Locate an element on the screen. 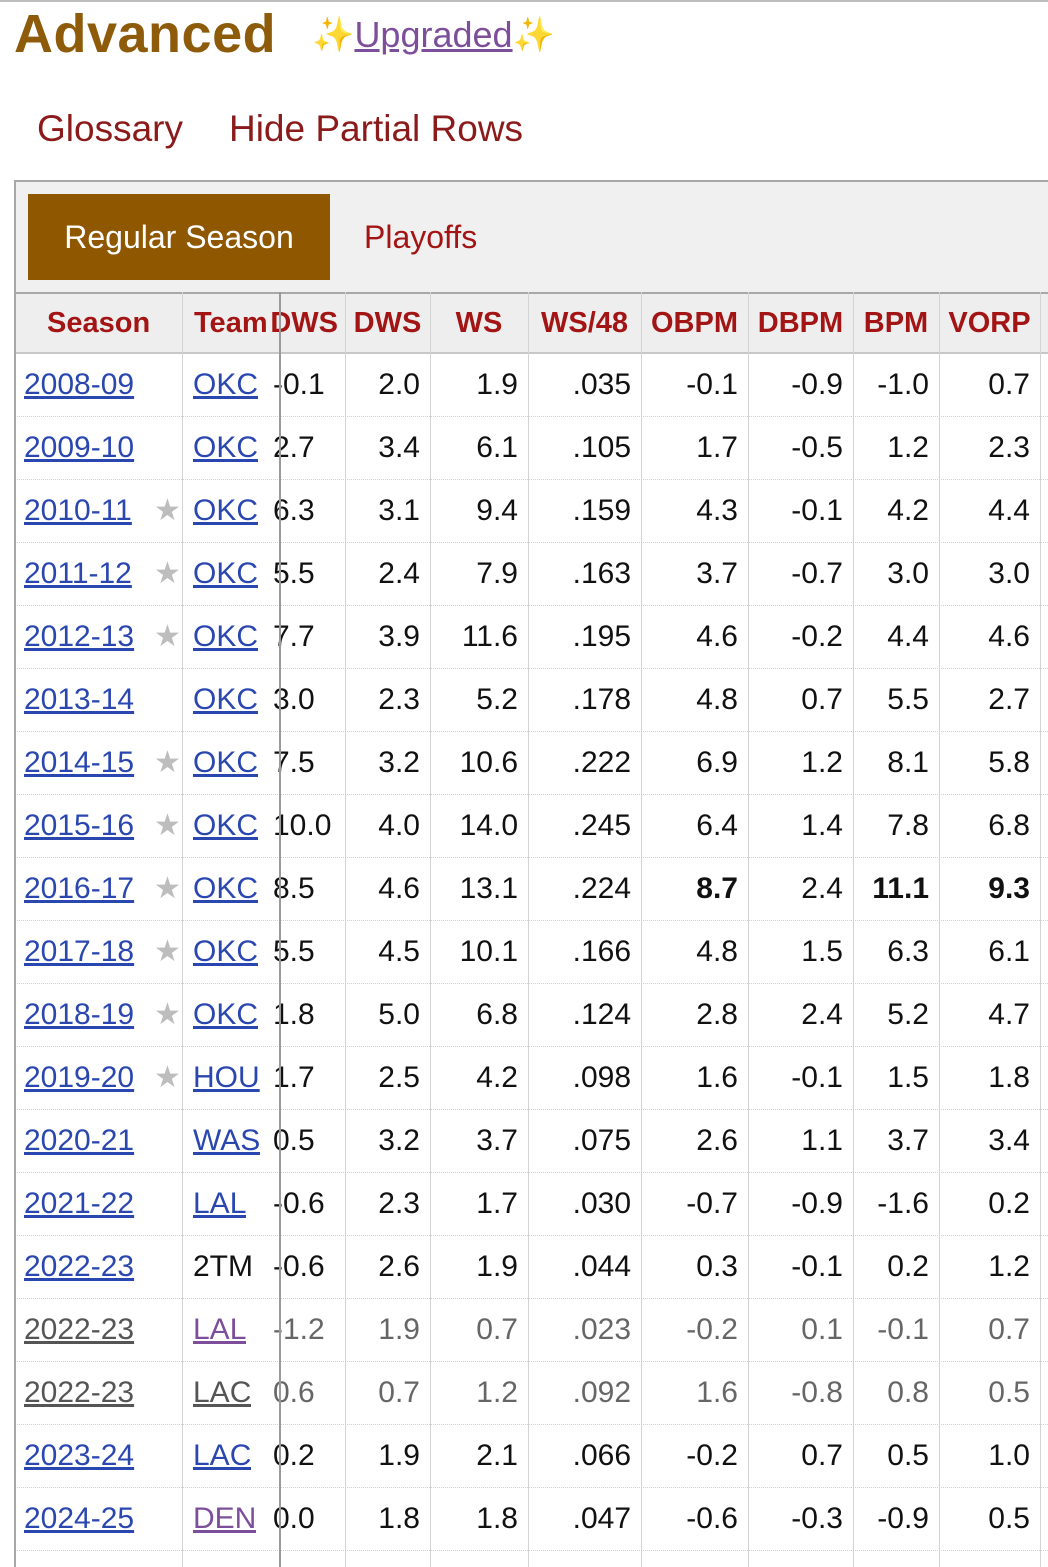 Image resolution: width=1048 pixels, height=1567 pixels. stat-cell-dws: 2.5 is located at coordinates (399, 1077).